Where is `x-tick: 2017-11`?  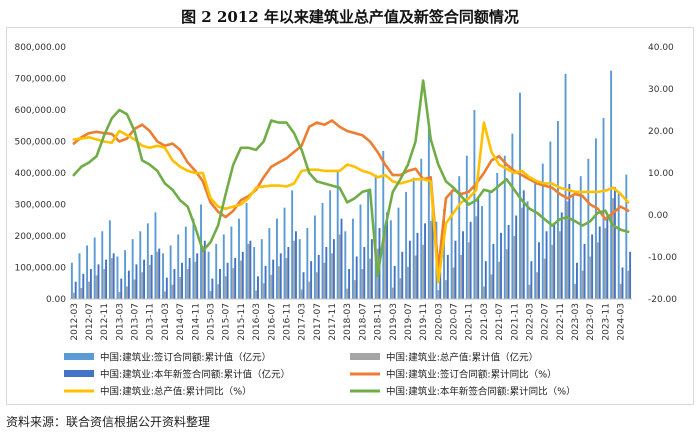
x-tick: 2017-11 is located at coordinates (333, 322).